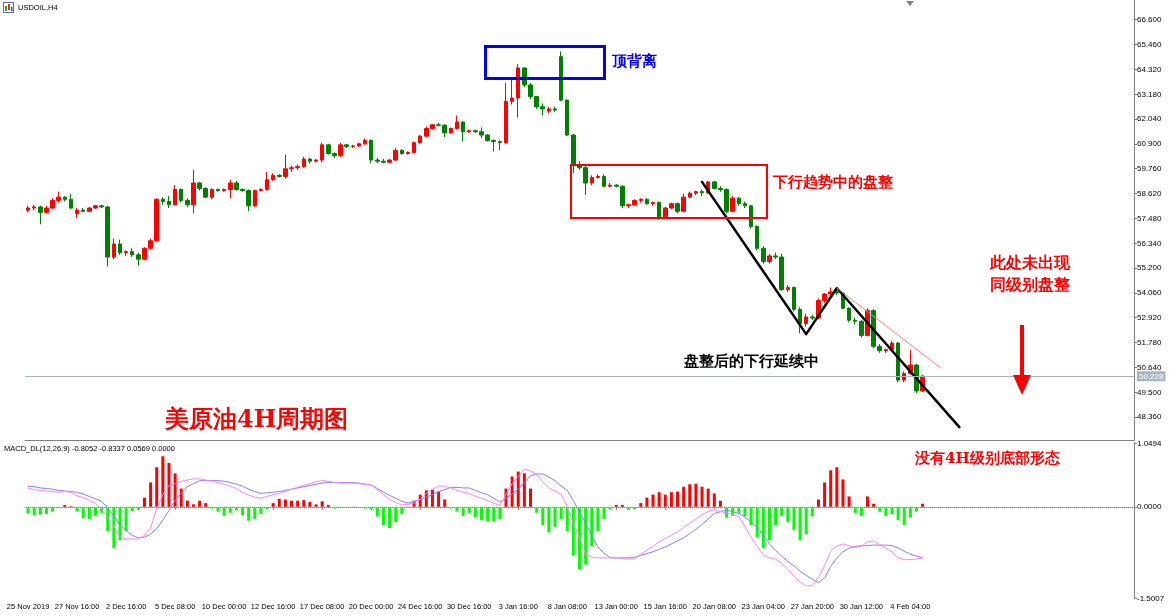 This screenshot has width=1170, height=615. I want to click on annotation: 此处未出现同级别盘整, so click(1030, 273).